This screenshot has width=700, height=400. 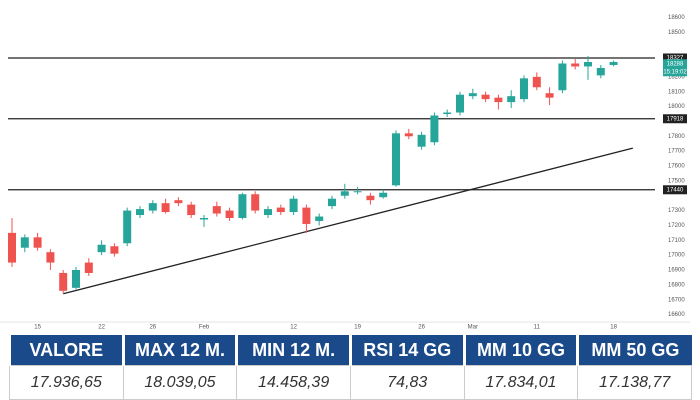 I want to click on header-cell: MAX 12 M., so click(x=179, y=350).